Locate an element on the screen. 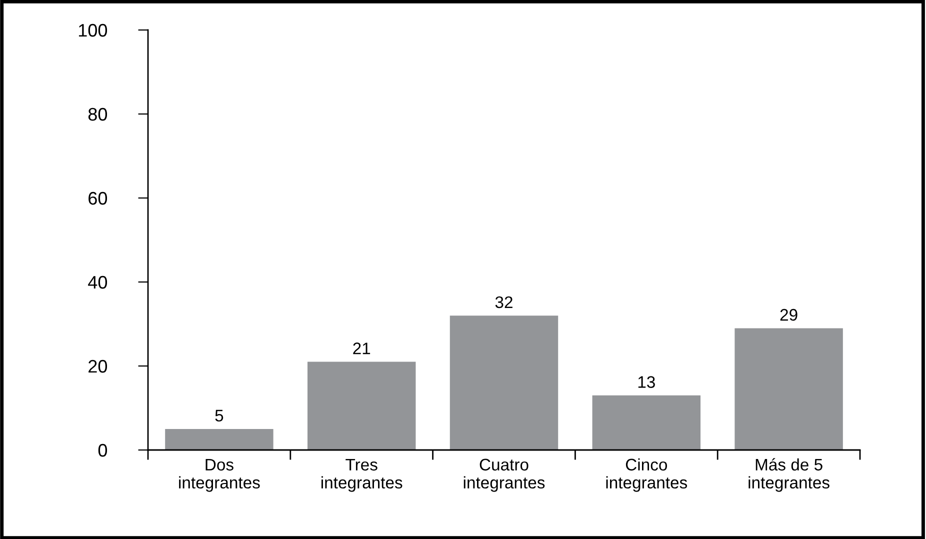  y-tick-label: 20 is located at coordinates (98, 366).